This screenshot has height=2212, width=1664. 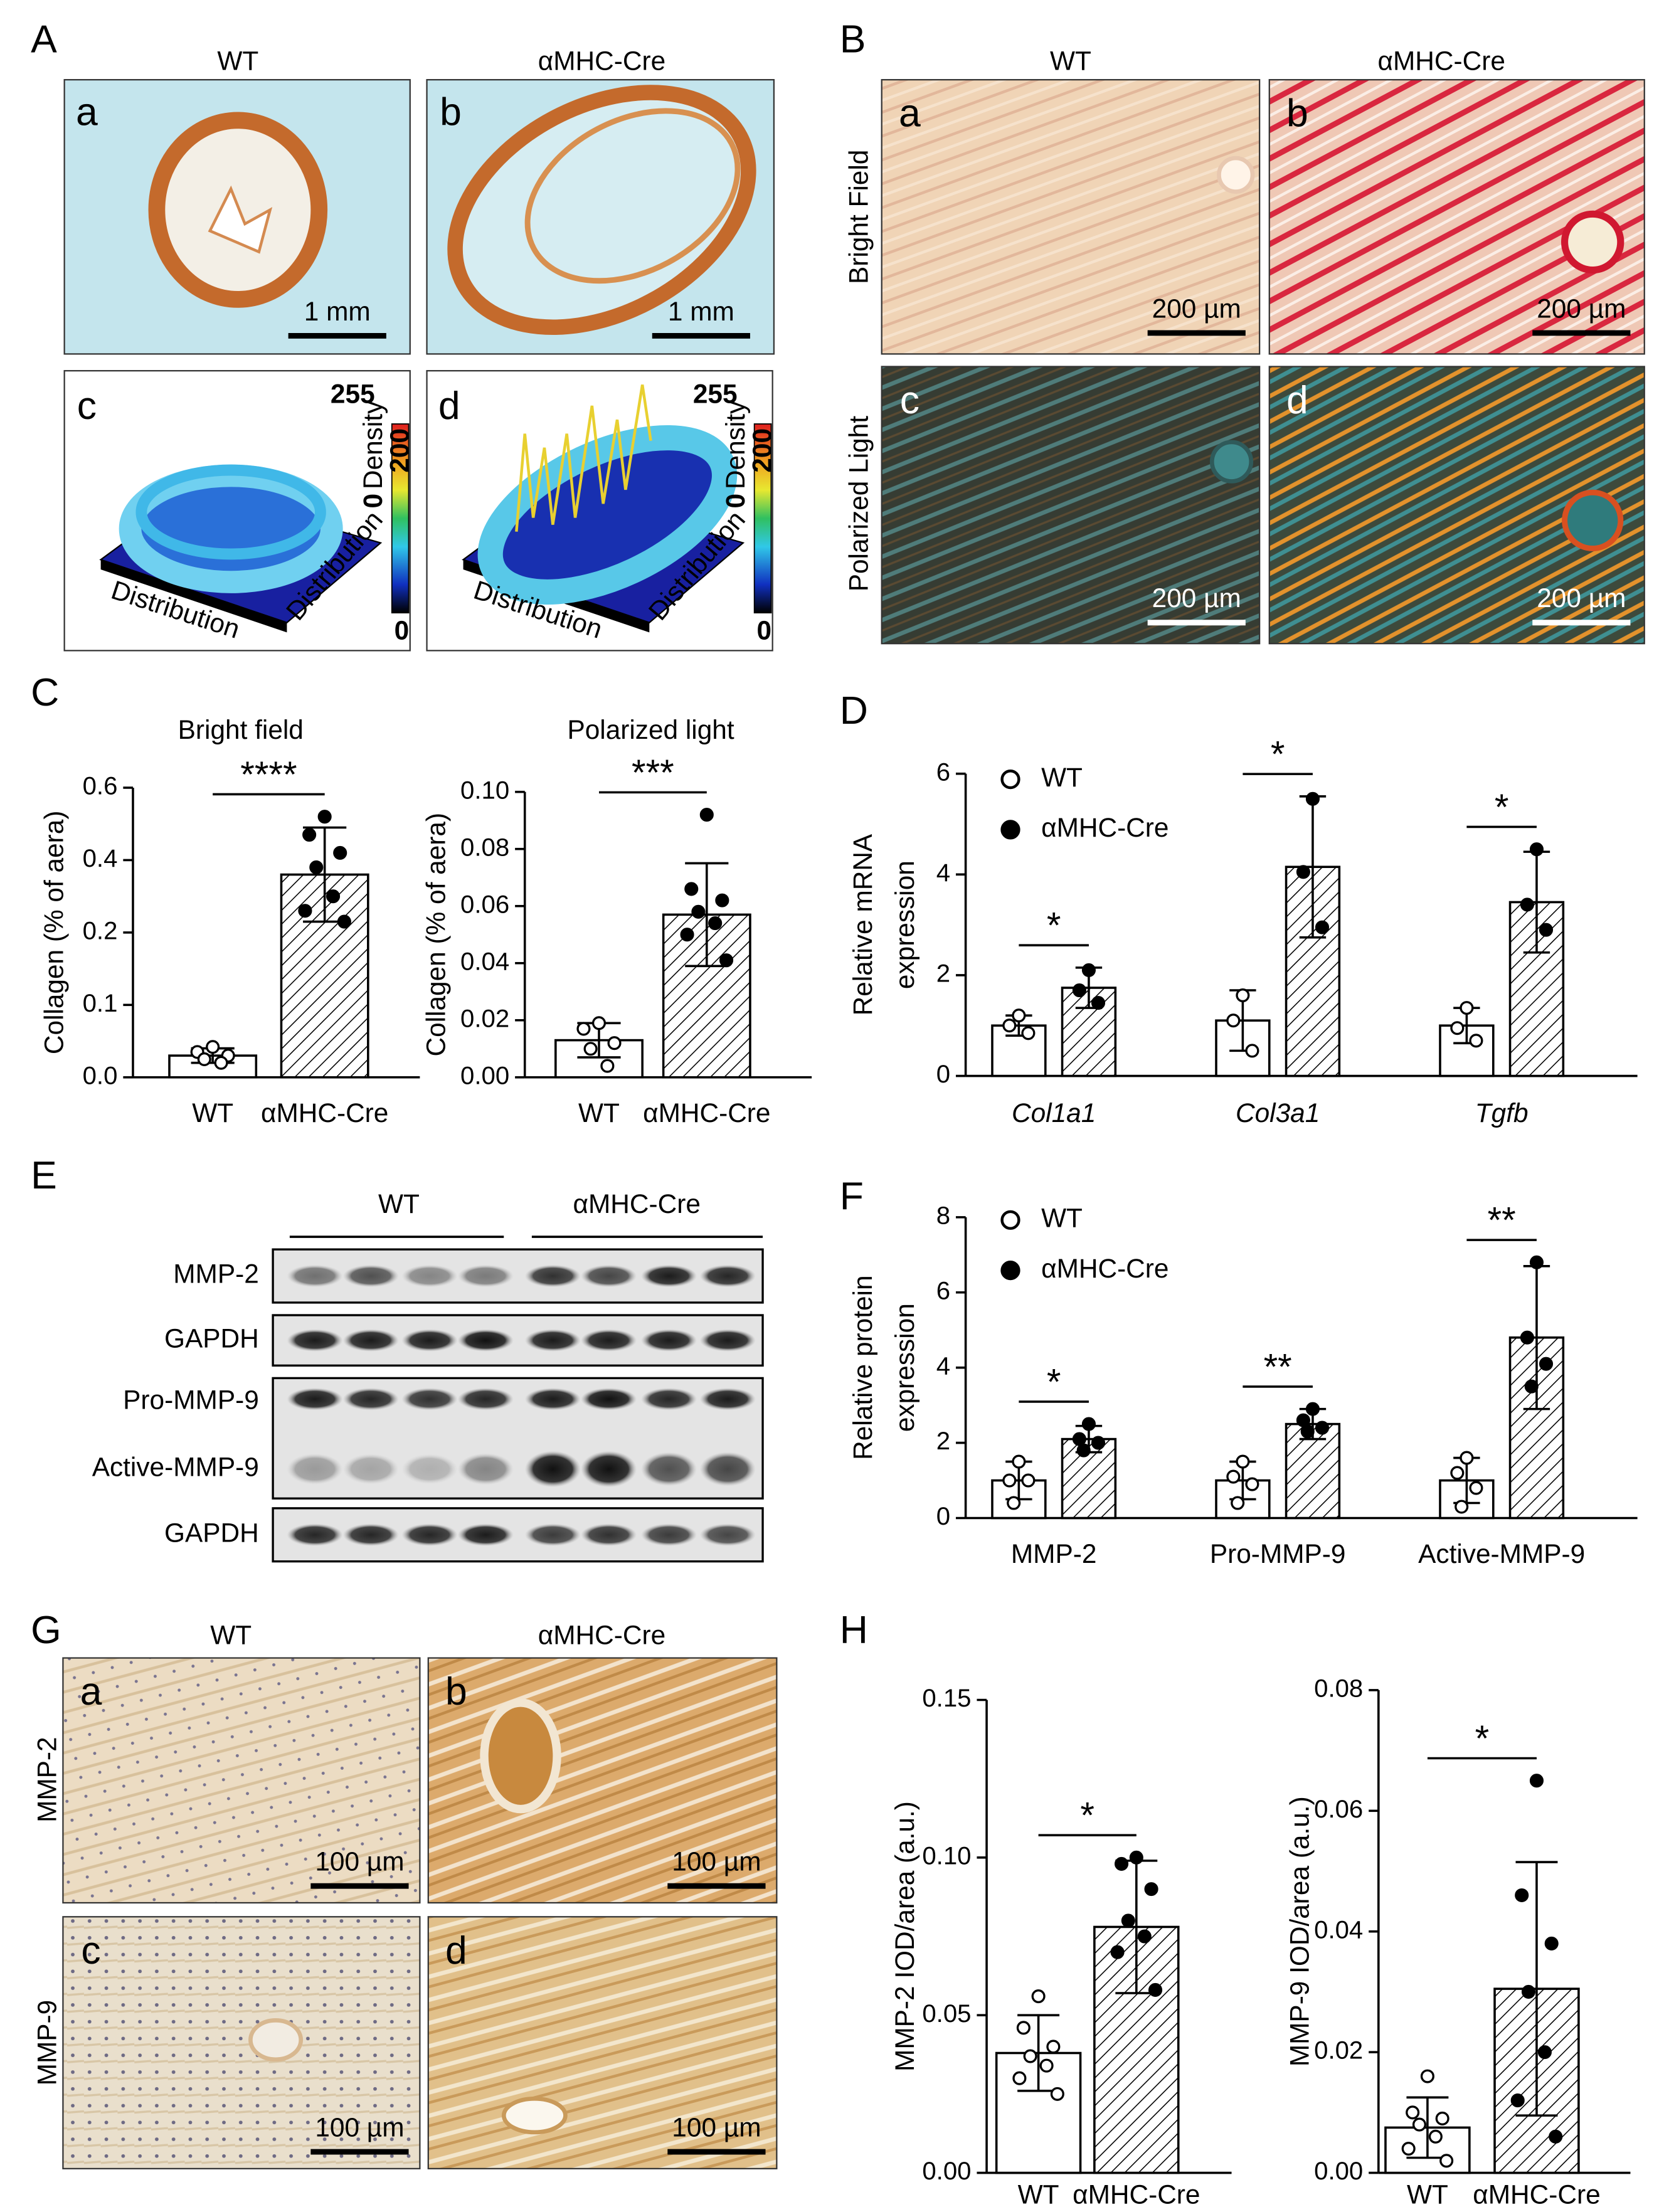 I want to click on y-tick-label: 0.06, so click(x=1338, y=1809).